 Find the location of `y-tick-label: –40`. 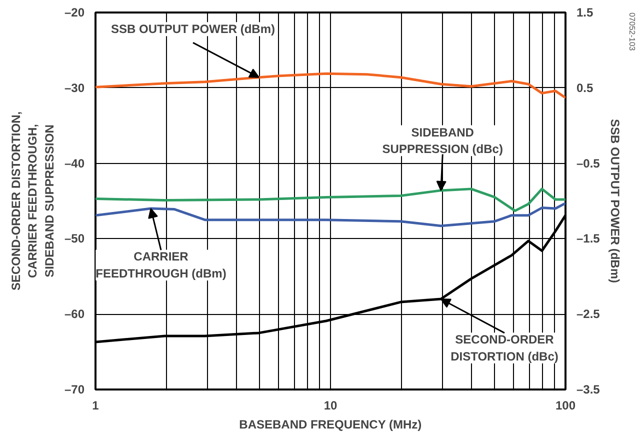

y-tick-label: –40 is located at coordinates (74, 163).